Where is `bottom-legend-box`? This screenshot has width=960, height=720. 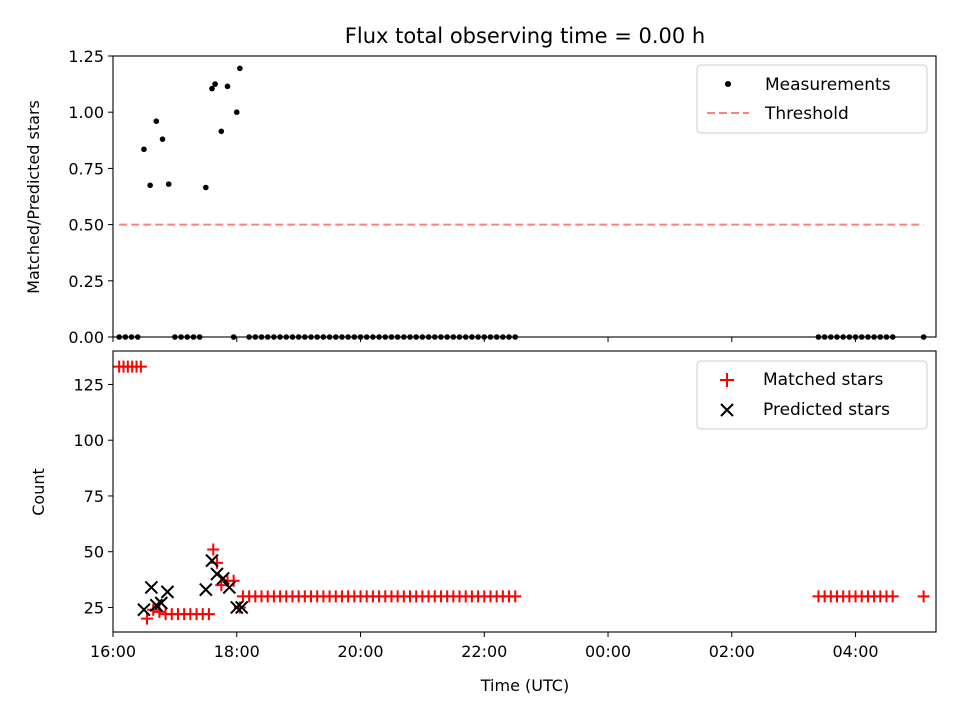
bottom-legend-box is located at coordinates (812, 395).